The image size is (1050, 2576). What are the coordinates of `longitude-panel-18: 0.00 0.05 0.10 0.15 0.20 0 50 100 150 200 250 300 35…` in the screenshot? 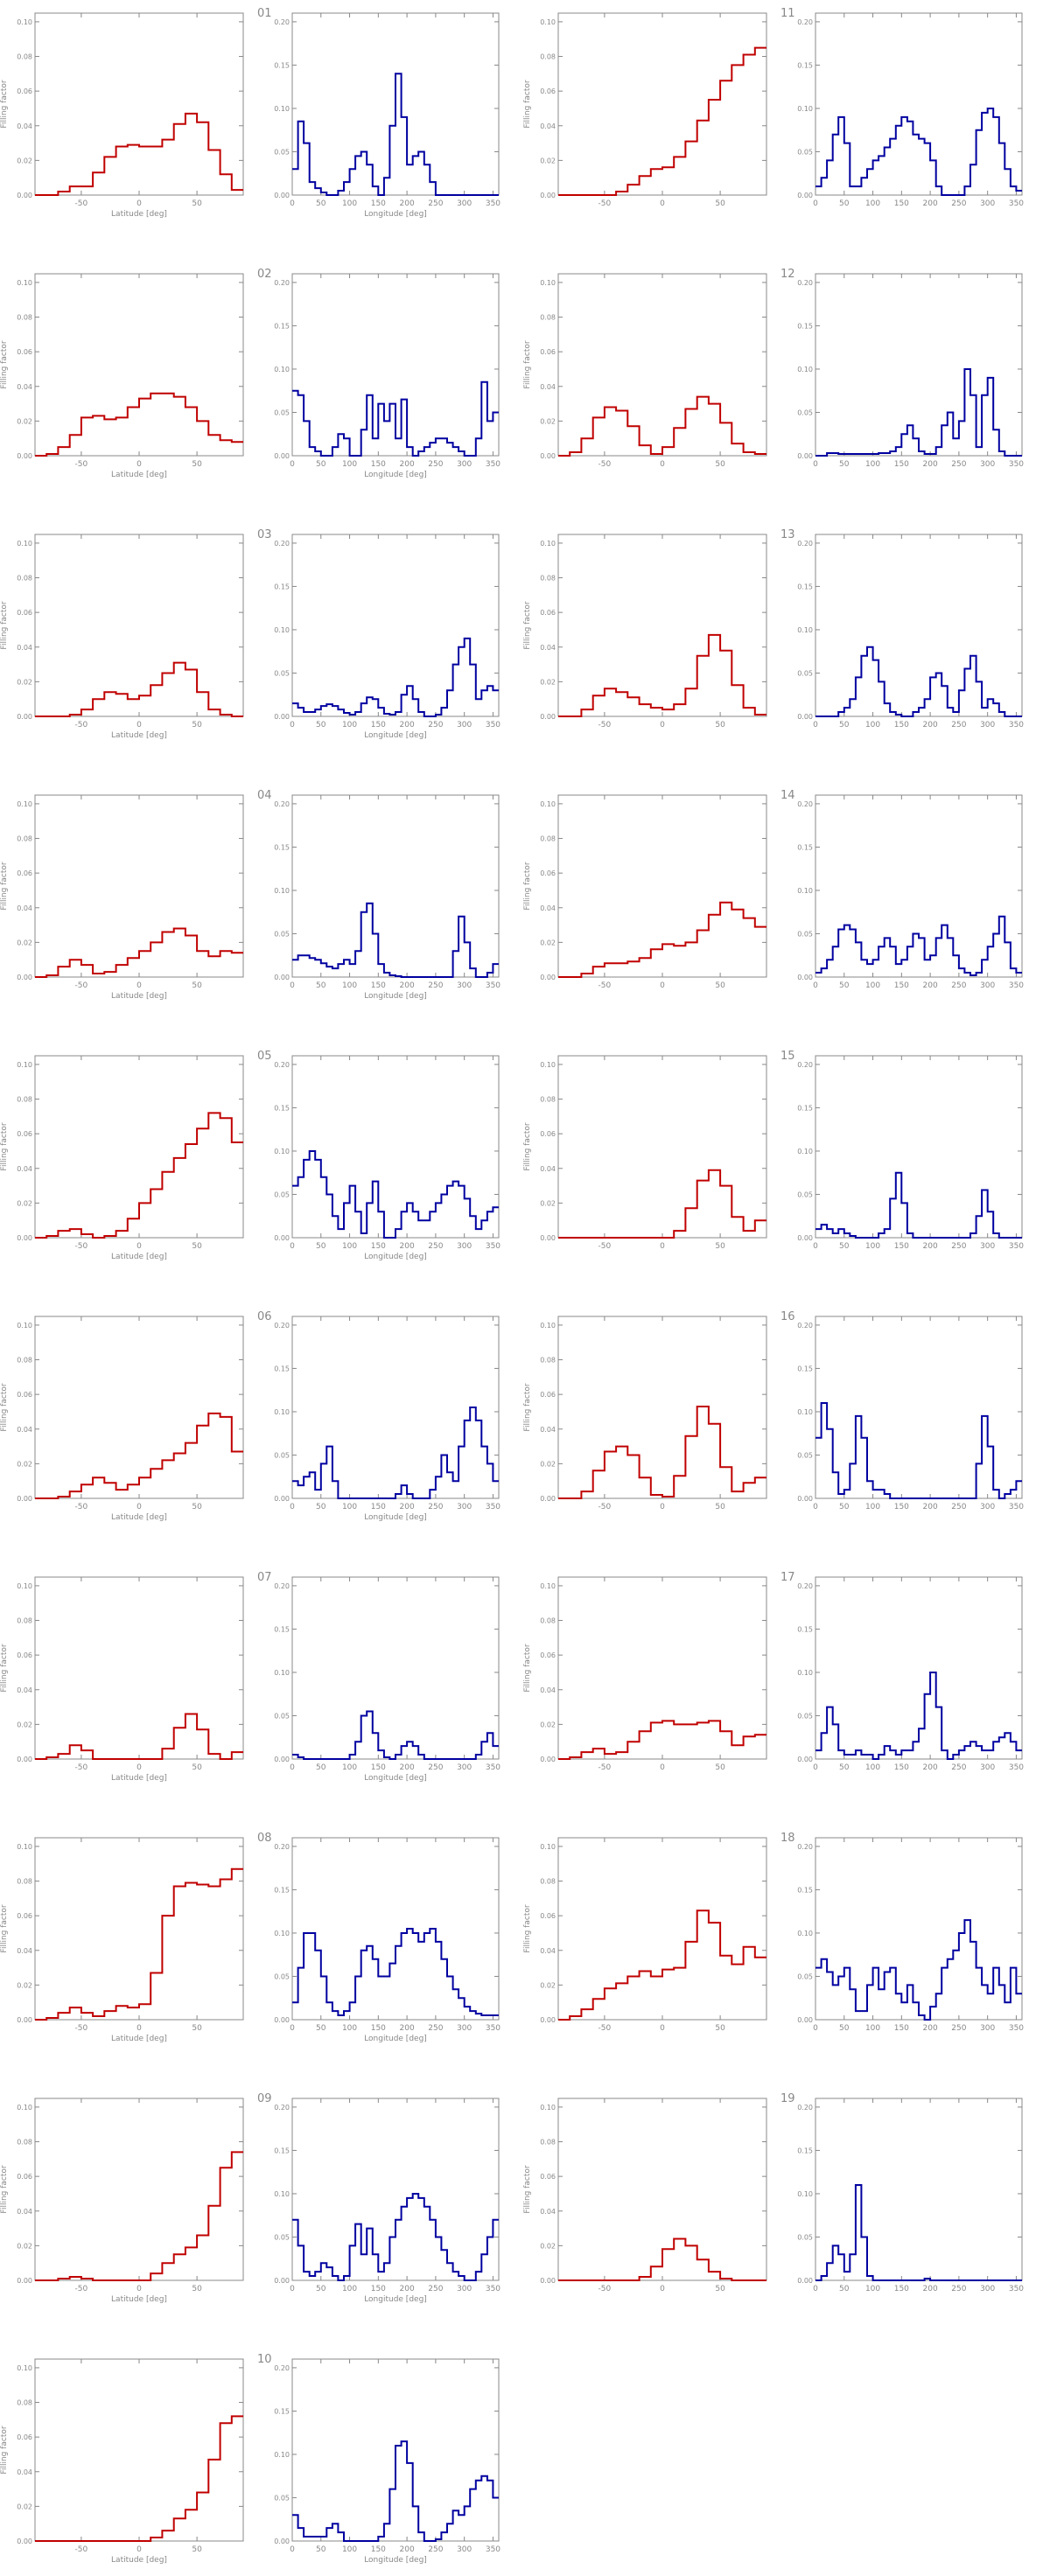 It's located at (902, 1933).